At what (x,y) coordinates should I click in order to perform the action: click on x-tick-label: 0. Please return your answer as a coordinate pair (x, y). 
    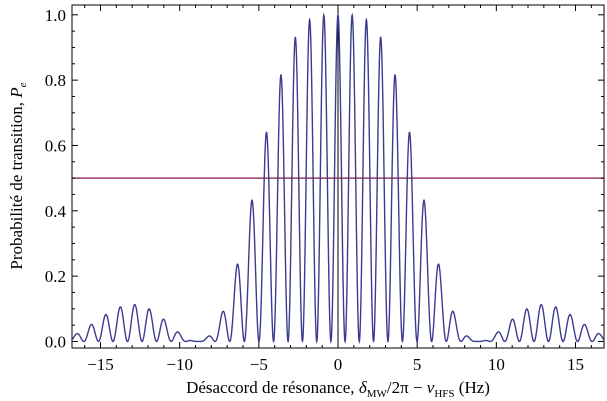
    Looking at the image, I should click on (338, 364).